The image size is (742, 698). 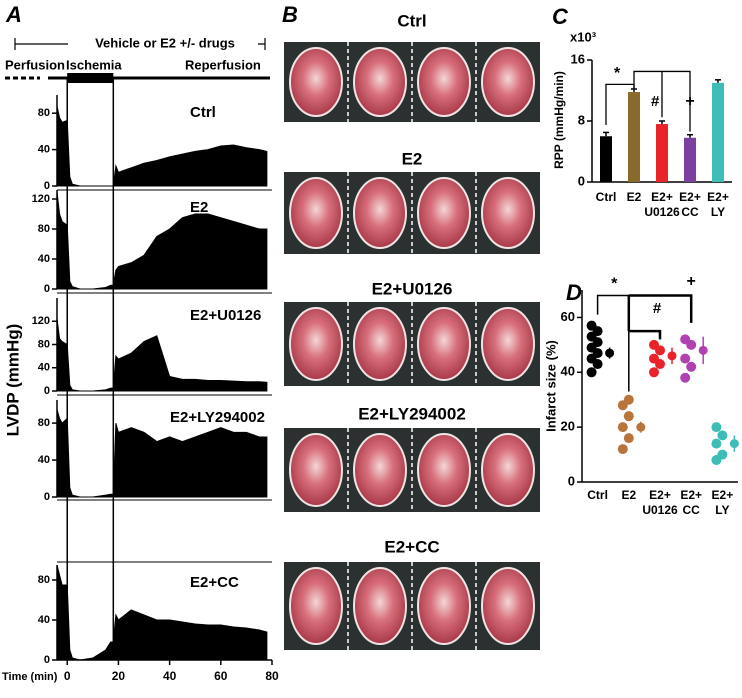 I want to click on trace-label: E2, so click(x=199, y=207).